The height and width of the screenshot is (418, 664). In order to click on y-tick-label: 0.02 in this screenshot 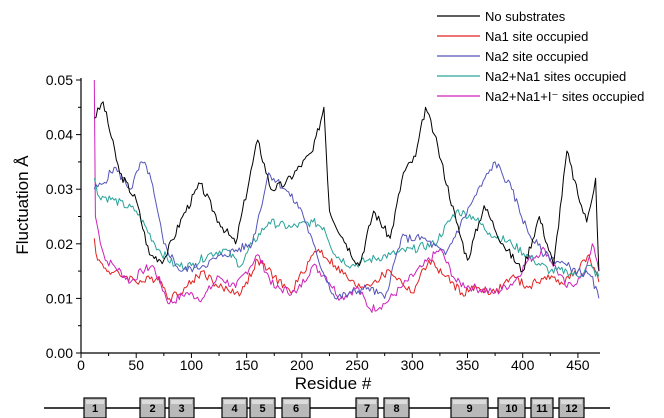, I will do `click(59, 244)`.